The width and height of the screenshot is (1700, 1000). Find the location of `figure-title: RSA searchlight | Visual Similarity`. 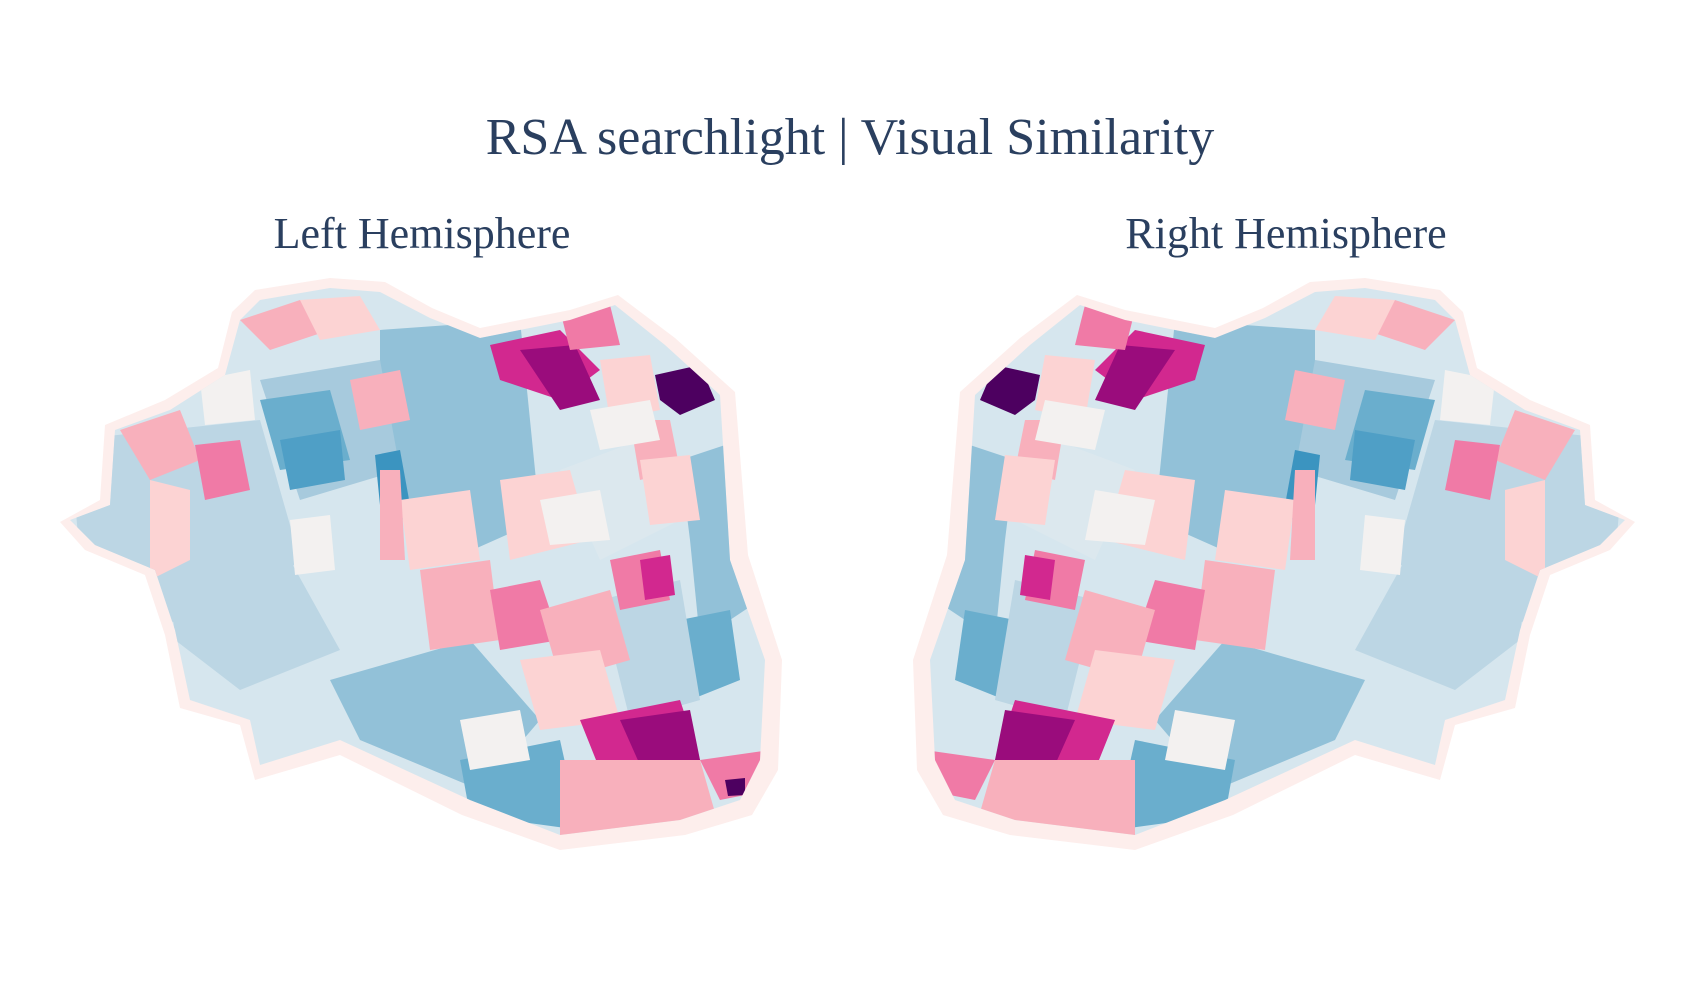

figure-title: RSA searchlight | Visual Similarity is located at coordinates (850, 137).